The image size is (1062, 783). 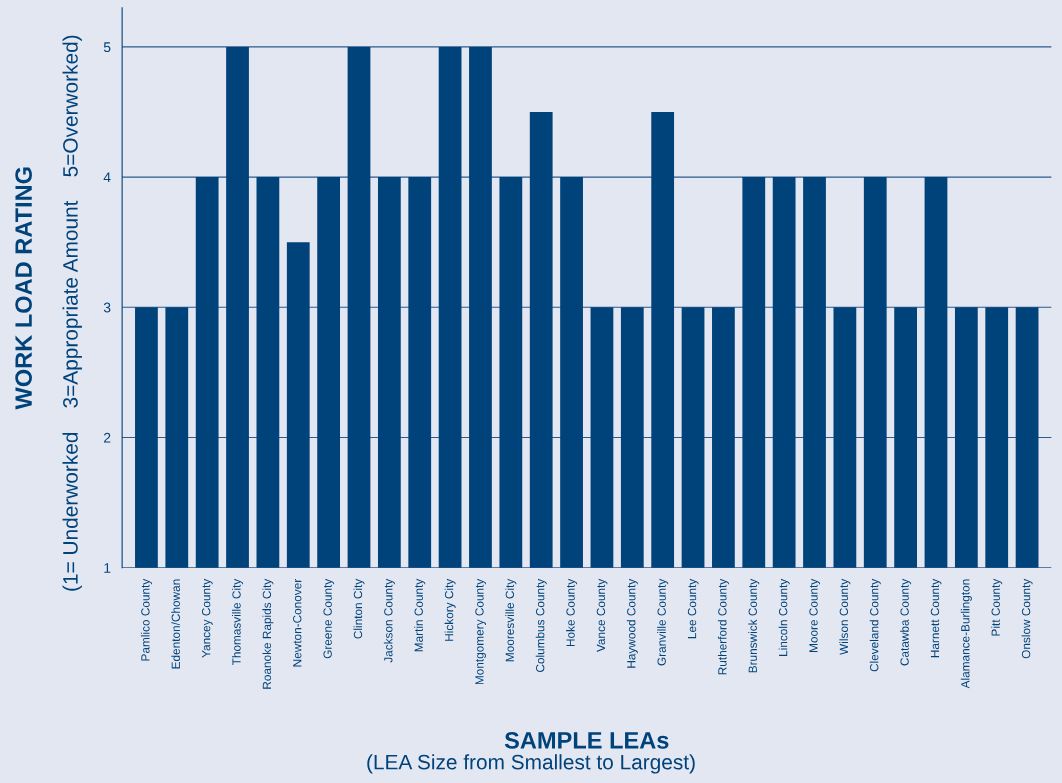 I want to click on x-tick-label: Alamance-Burlington, so click(x=966, y=634).